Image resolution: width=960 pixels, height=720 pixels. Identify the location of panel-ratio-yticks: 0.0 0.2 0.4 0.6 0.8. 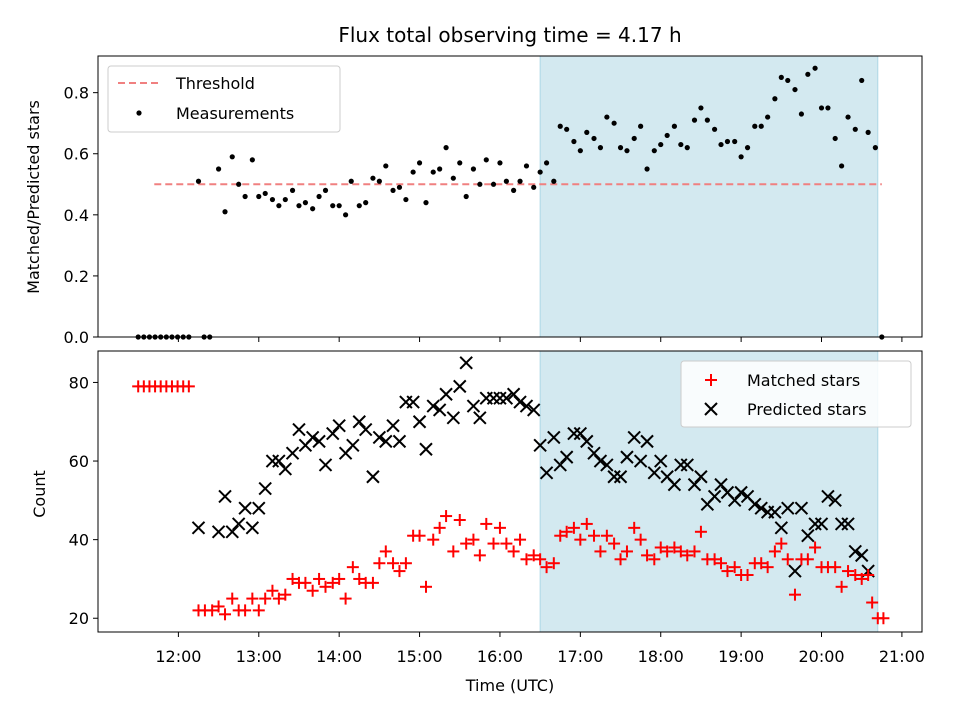
(81, 215).